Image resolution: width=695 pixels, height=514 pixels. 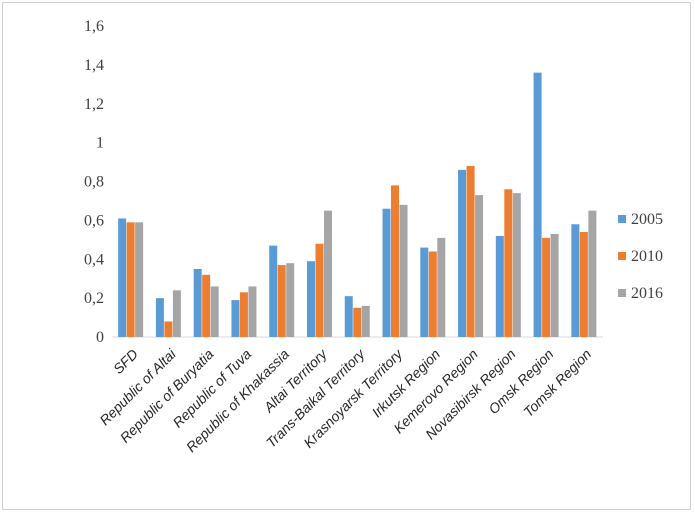 I want to click on y-tick-label: 0,8, so click(x=94, y=182).